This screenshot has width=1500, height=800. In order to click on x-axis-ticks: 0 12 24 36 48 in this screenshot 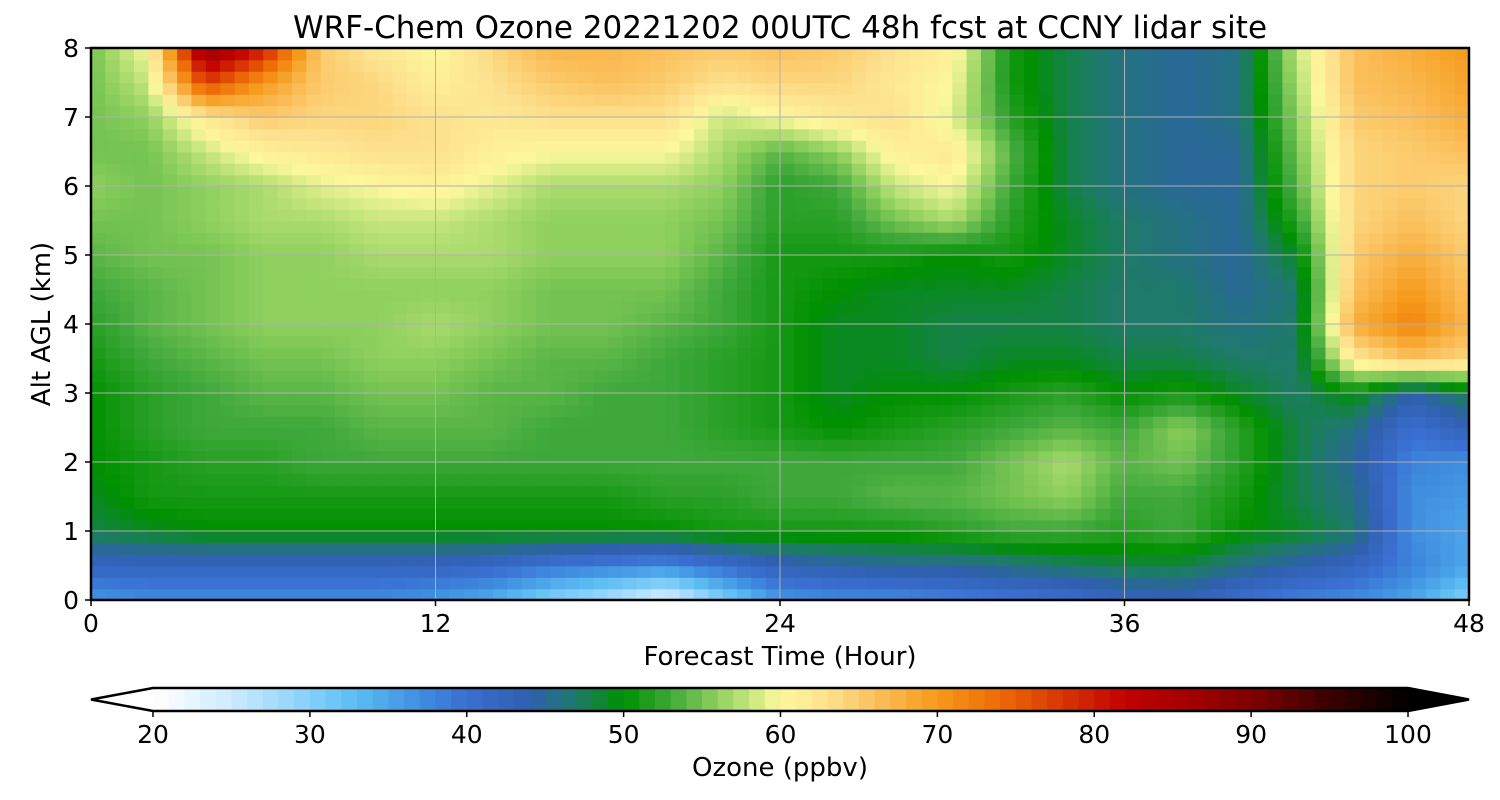, I will do `click(784, 619)`.